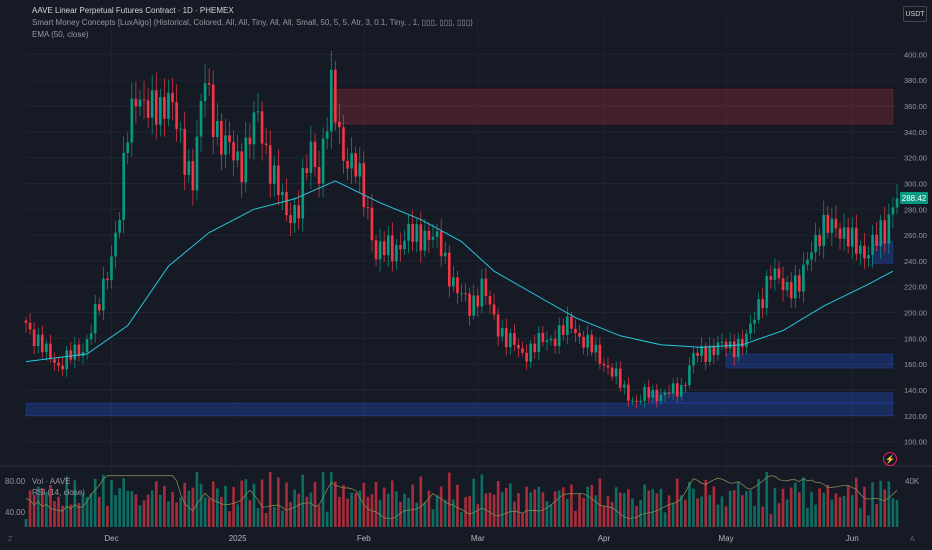 This screenshot has width=932, height=550. What do you see at coordinates (612, 106) in the screenshot?
I see `supply-zone` at bounding box center [612, 106].